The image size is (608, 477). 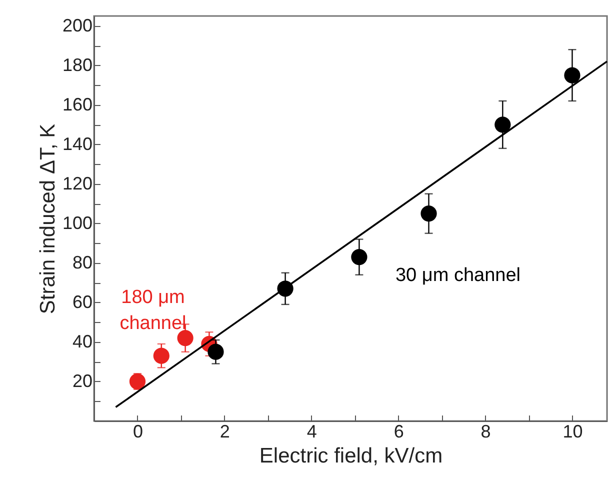 What do you see at coordinates (48, 219) in the screenshot?
I see `y-axis-title: Strain induced ΔT, K` at bounding box center [48, 219].